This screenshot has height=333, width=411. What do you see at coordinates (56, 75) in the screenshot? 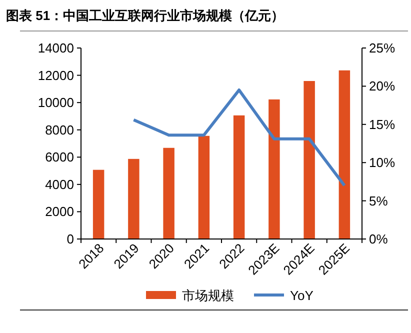
I see `y-tick-label: 12000` at bounding box center [56, 75].